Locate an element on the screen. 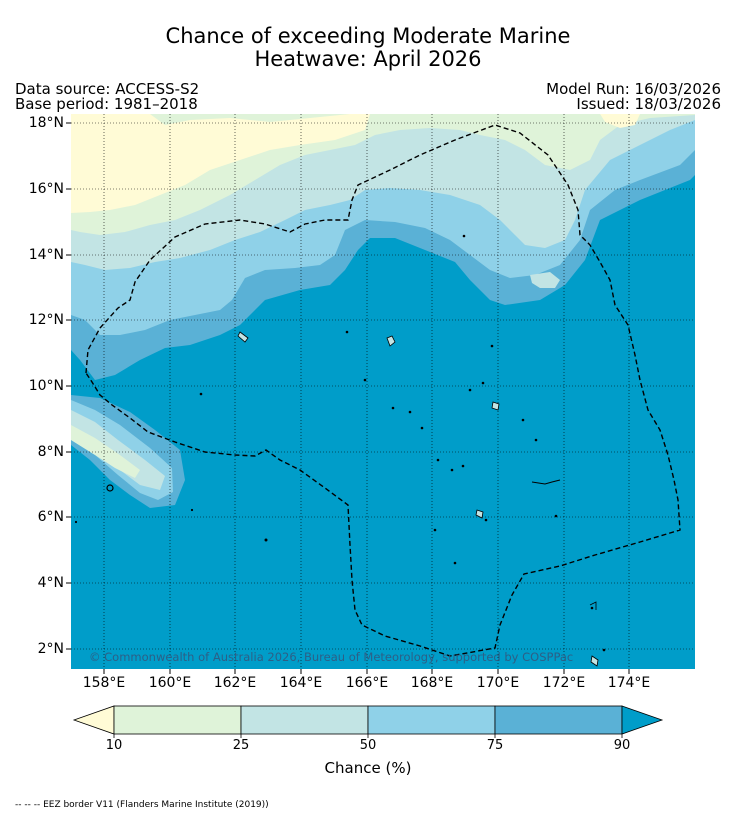 The image size is (736, 816). base-period-text: Base period: 1981–2018 is located at coordinates (106, 104).